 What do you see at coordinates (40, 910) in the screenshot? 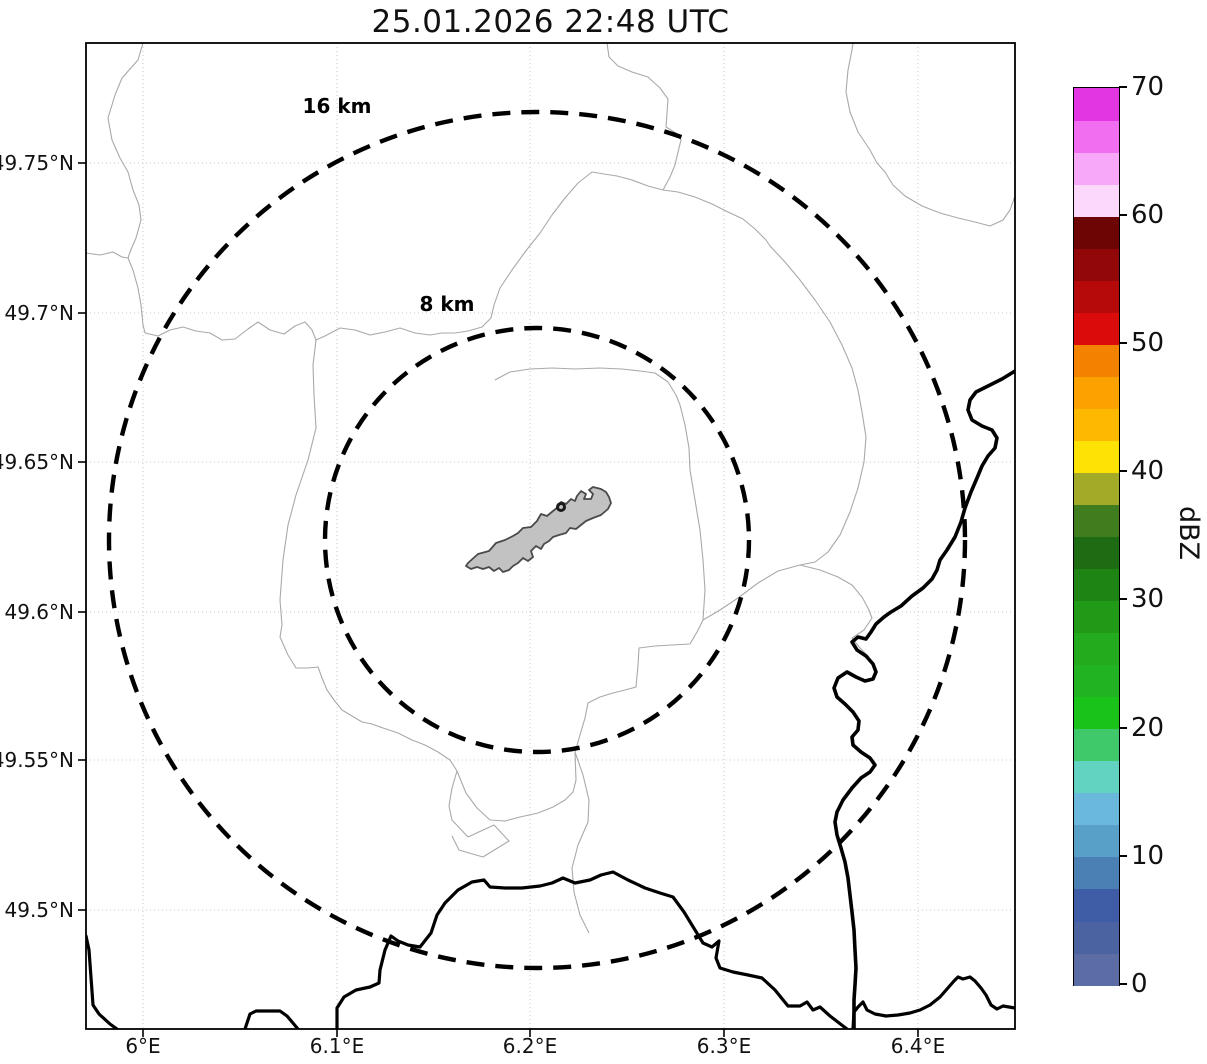
I see `y-tick-label: 49.5°N` at bounding box center [40, 910].